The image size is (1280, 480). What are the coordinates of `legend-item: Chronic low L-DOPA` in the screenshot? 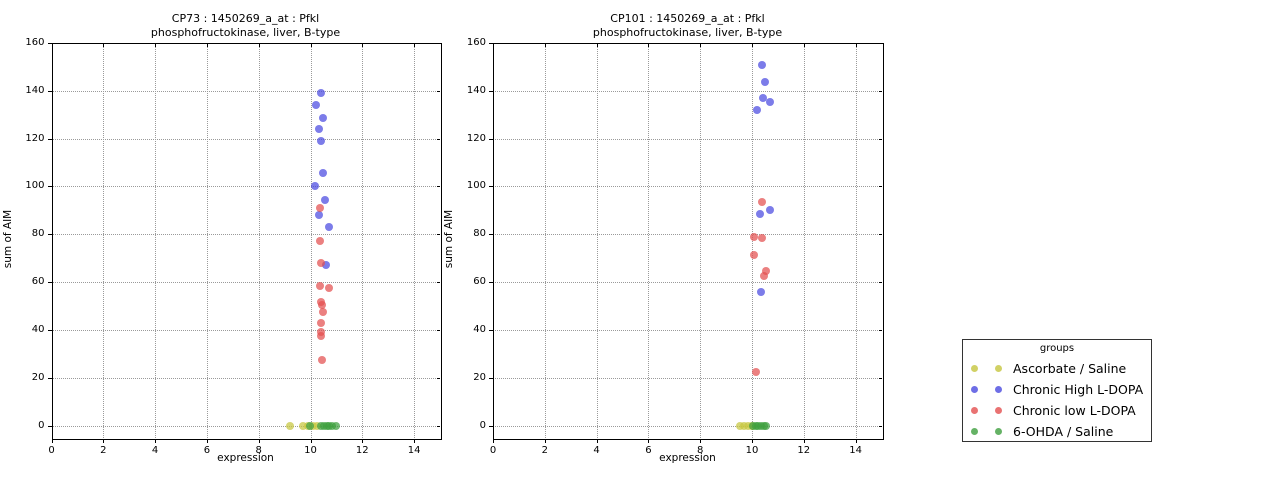 It's located at (1057, 410).